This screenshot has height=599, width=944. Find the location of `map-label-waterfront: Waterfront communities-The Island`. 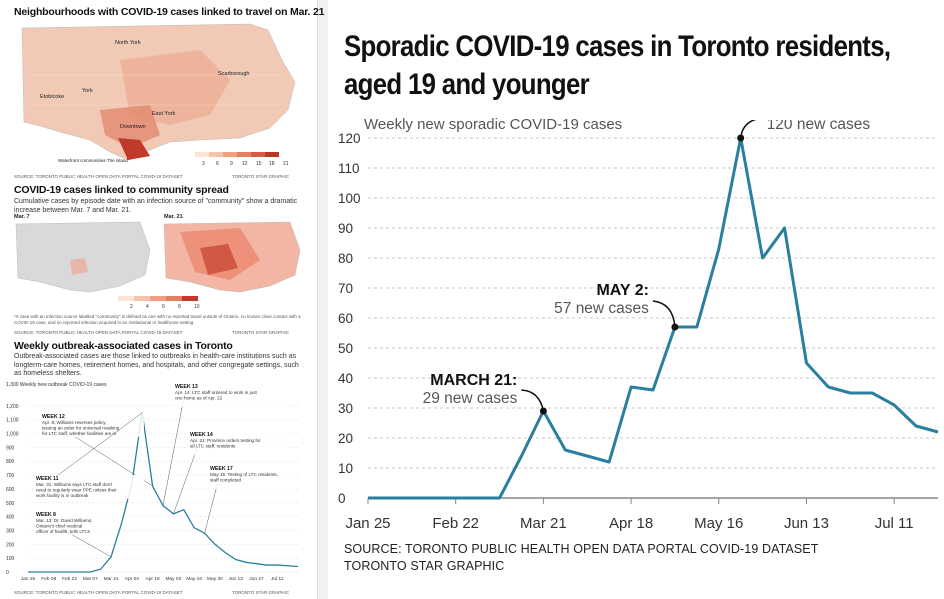

map-label-waterfront: Waterfront communities-The Island is located at coordinates (93, 160).